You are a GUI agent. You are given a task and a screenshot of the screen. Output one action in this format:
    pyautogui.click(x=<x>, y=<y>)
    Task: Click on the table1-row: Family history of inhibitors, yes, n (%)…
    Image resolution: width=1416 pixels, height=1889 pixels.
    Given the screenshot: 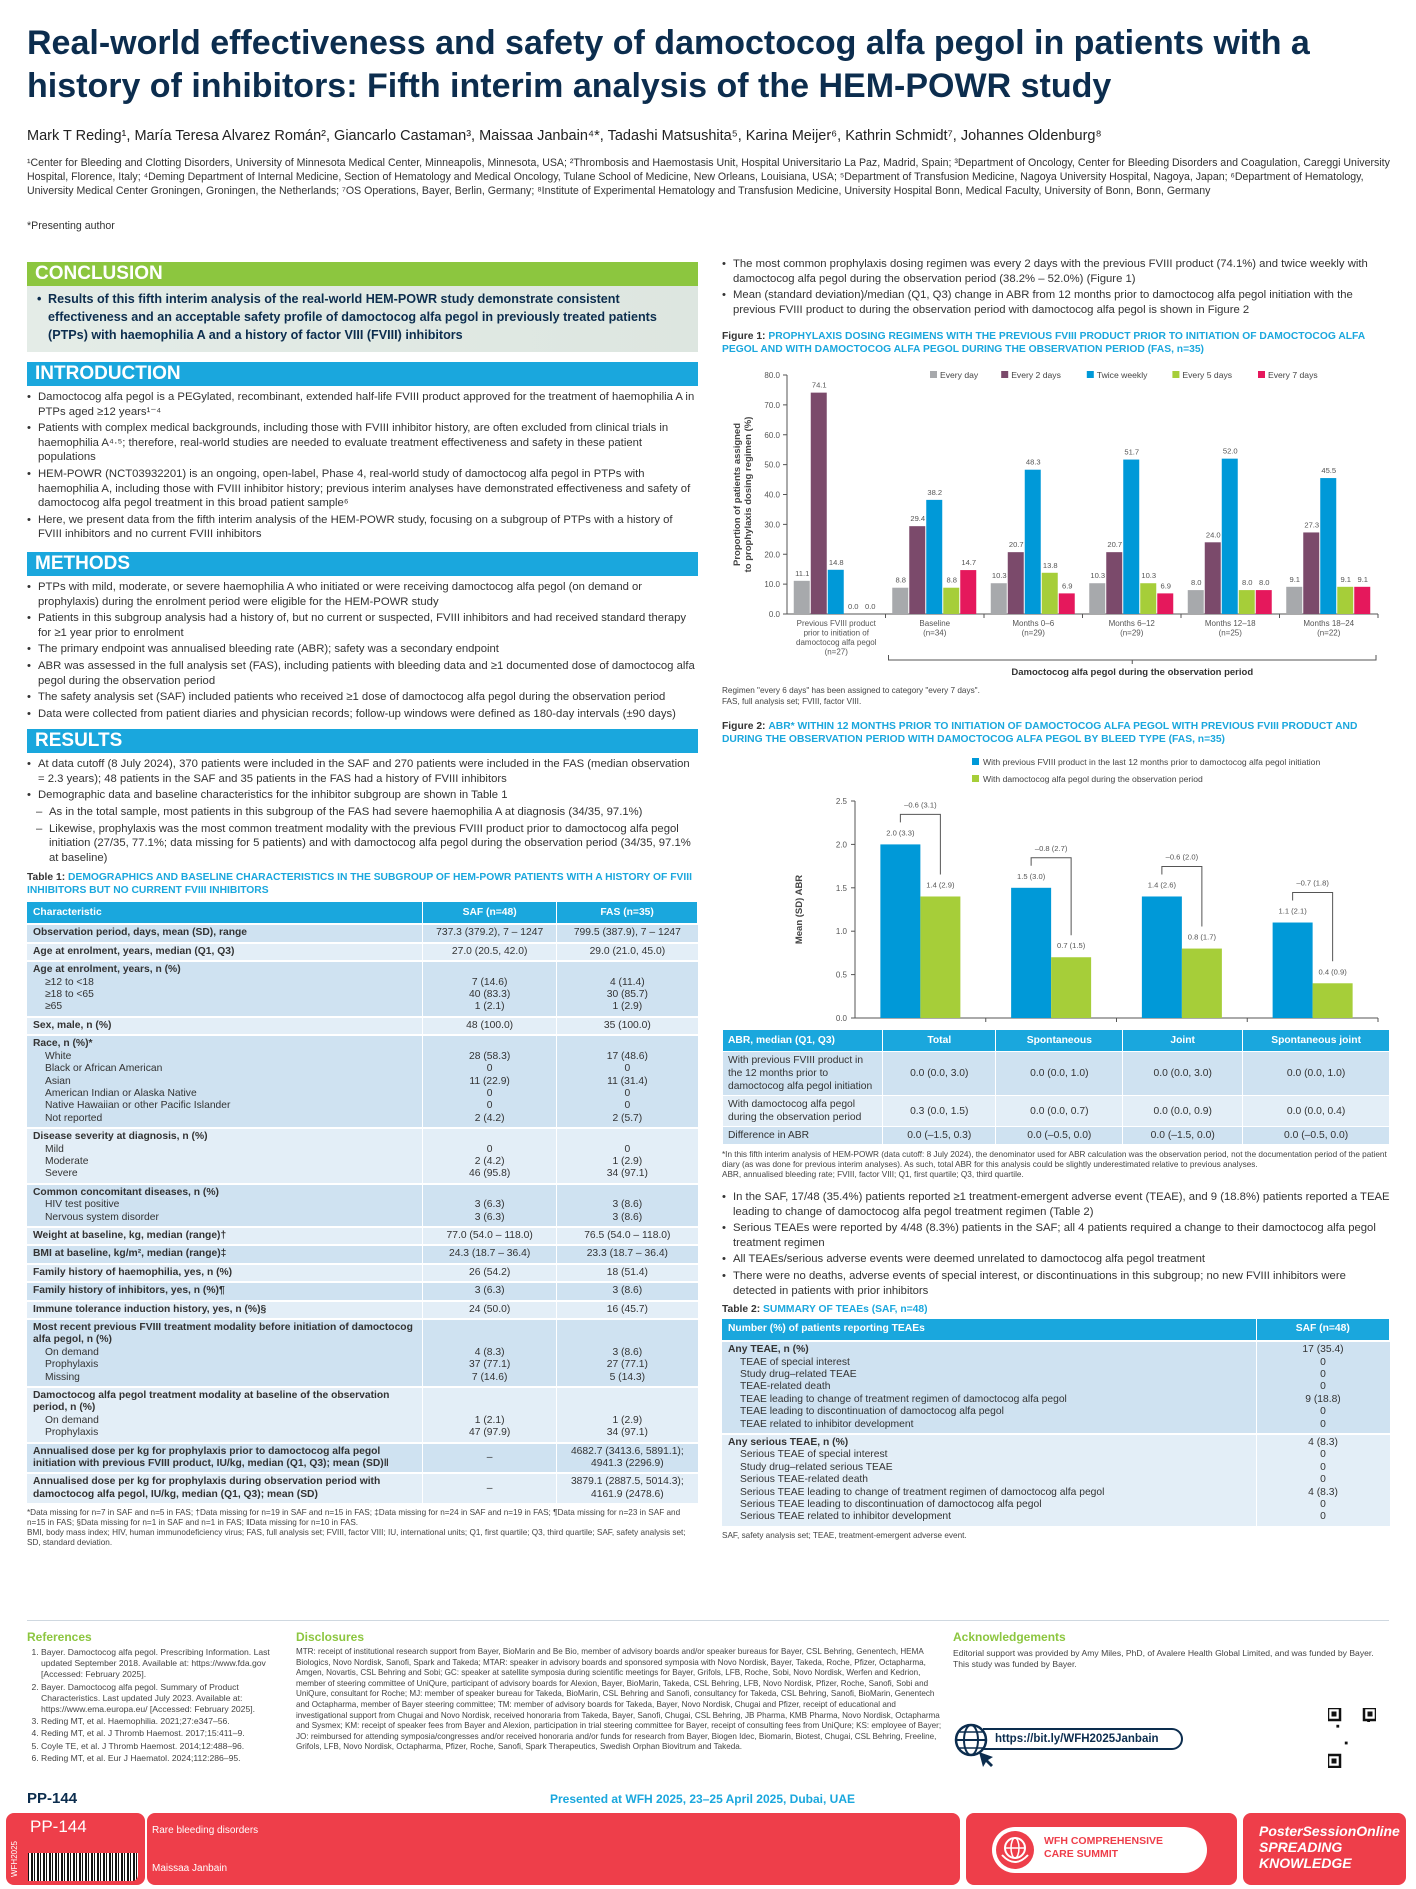 What is the action you would take?
    pyautogui.click(x=362, y=1291)
    